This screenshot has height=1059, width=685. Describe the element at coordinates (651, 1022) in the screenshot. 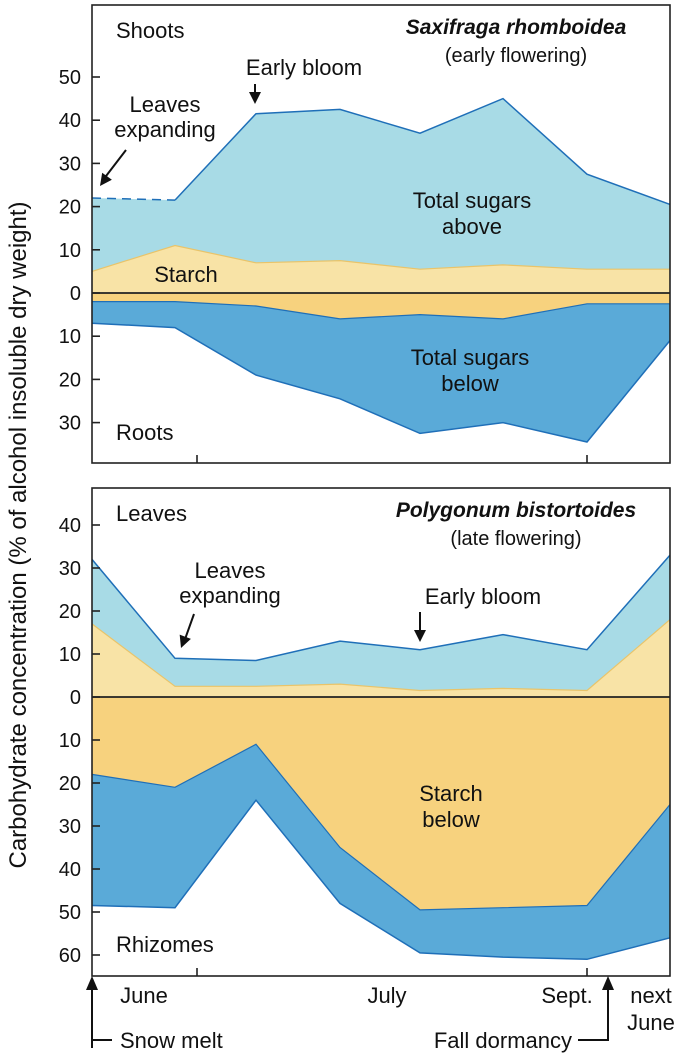

I see `x-label-next-june: June` at that location.